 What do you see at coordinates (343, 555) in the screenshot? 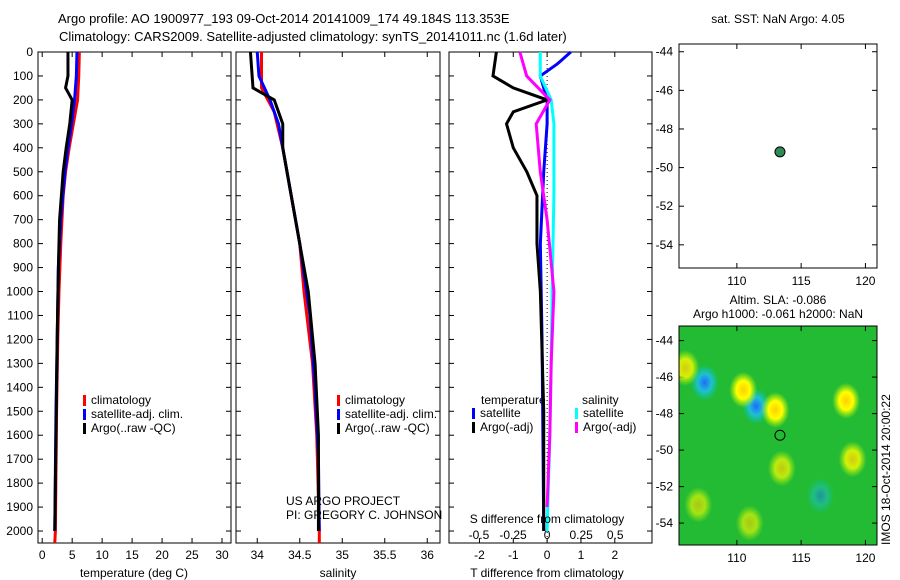
I see `sal-x-tick-label: 35` at bounding box center [343, 555].